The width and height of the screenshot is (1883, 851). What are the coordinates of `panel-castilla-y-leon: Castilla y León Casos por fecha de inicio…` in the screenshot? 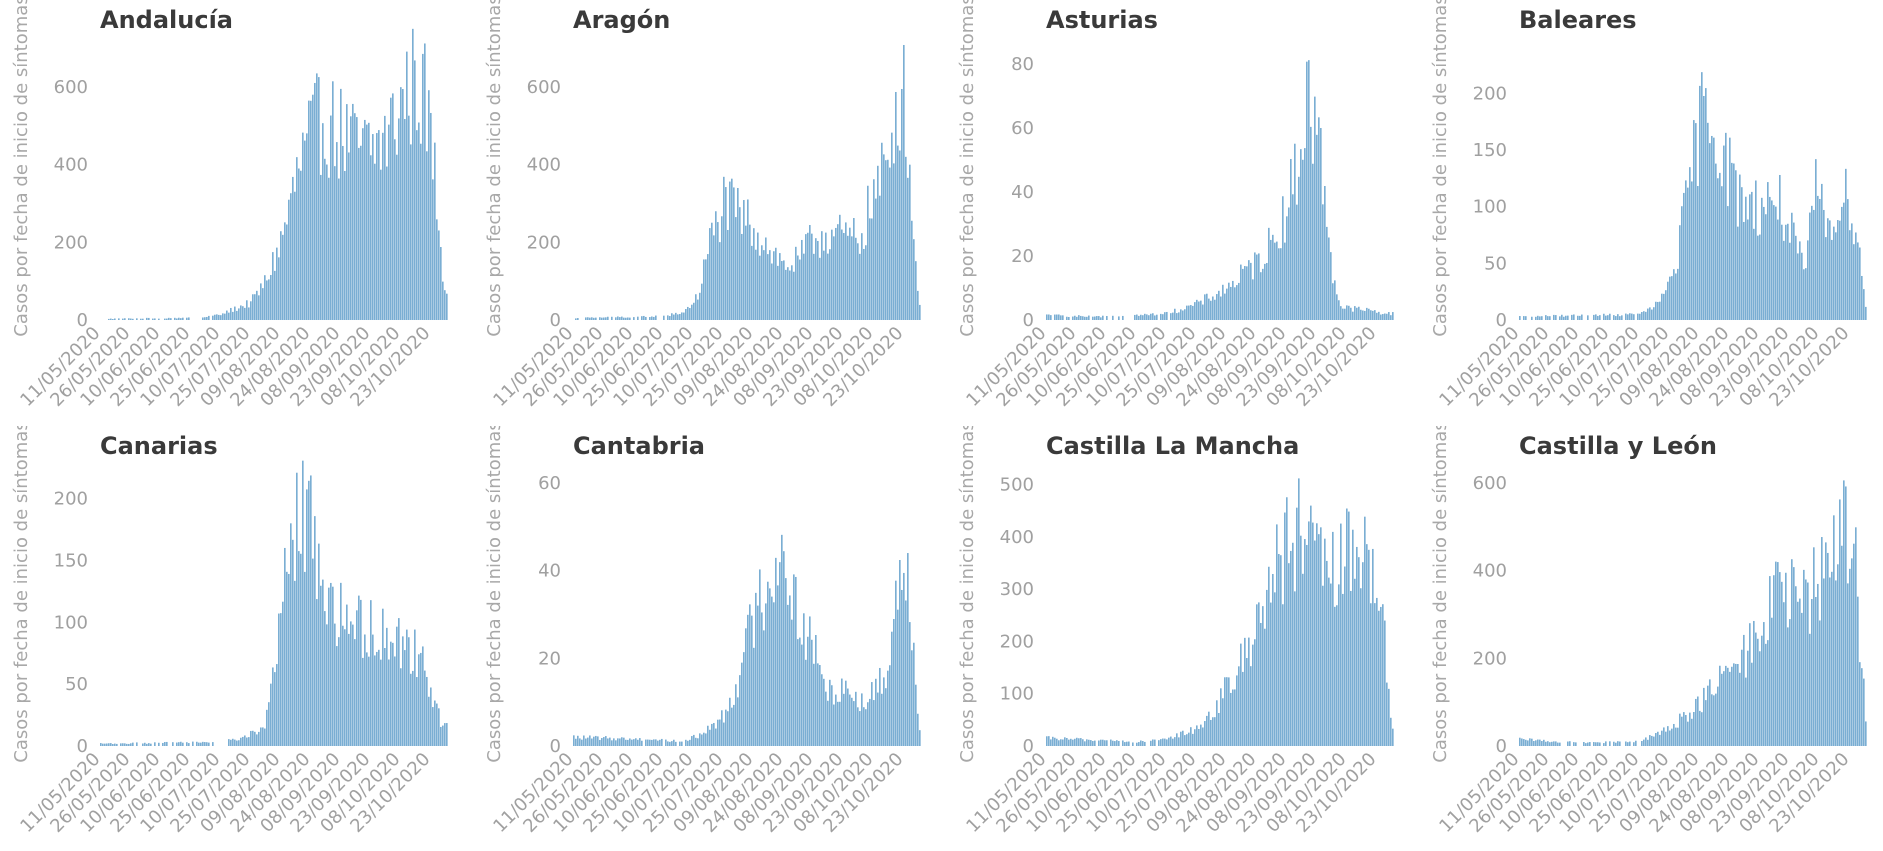 It's located at (1651, 638).